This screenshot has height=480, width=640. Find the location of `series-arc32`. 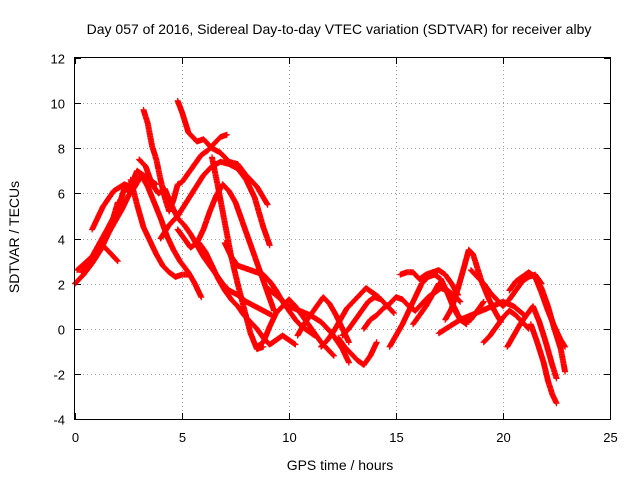

series-arc32 is located at coordinates (550, 324).